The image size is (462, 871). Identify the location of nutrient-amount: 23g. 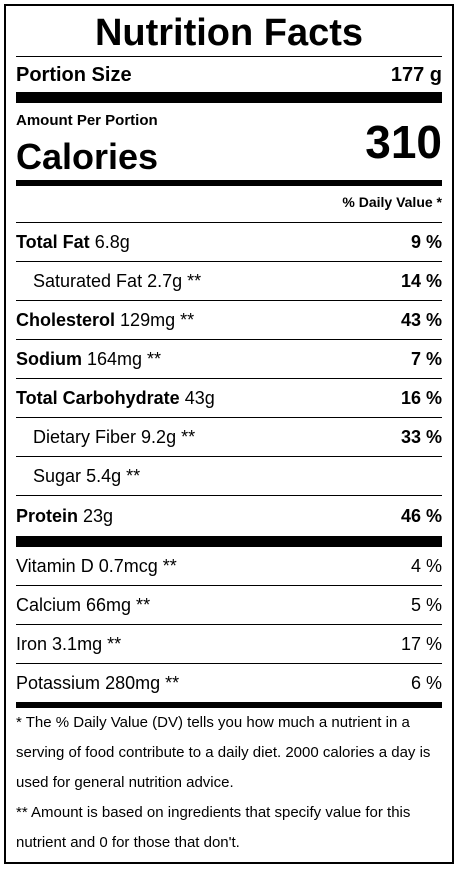
(98, 515).